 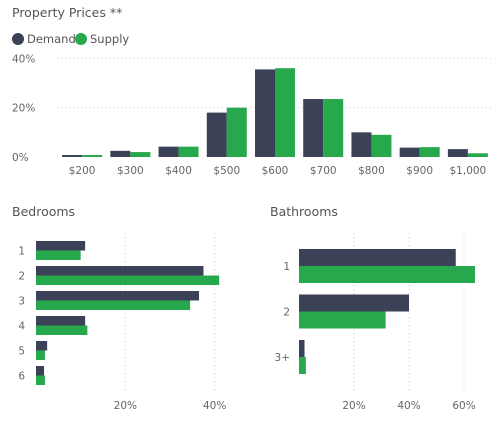 I want to click on category-label: 3+, so click(x=282, y=358).